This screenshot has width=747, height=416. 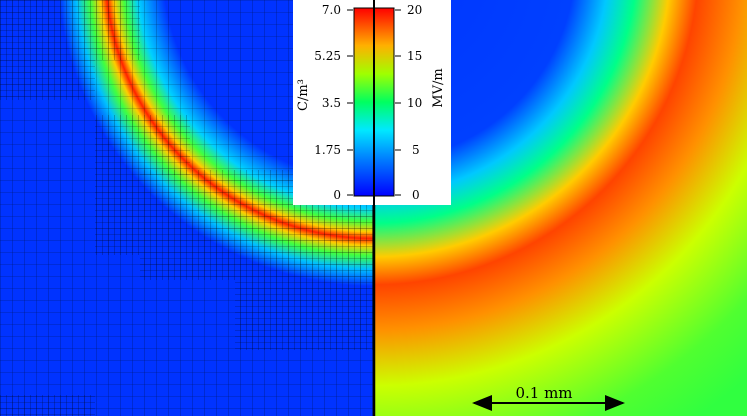 I want to click on left-tick-3-5: 3.5, so click(x=331, y=103).